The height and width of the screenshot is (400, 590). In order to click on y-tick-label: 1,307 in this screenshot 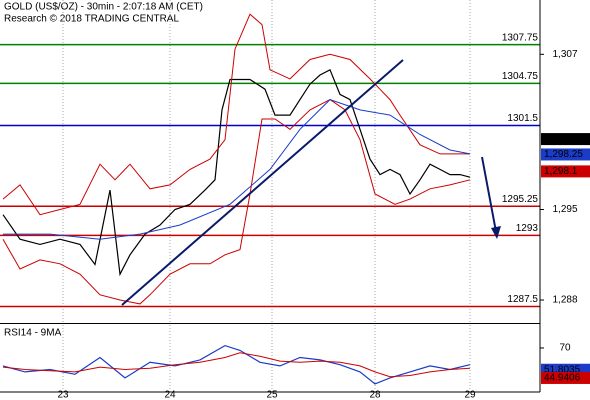, I will do `click(564, 54)`.